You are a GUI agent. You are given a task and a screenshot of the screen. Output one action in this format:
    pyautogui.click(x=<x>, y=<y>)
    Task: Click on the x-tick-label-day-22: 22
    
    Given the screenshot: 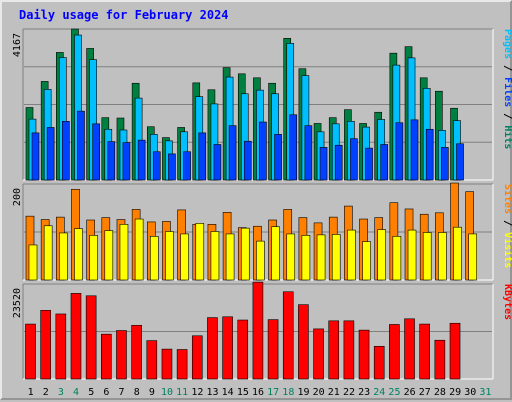 What is the action you would take?
    pyautogui.click(x=349, y=392)
    